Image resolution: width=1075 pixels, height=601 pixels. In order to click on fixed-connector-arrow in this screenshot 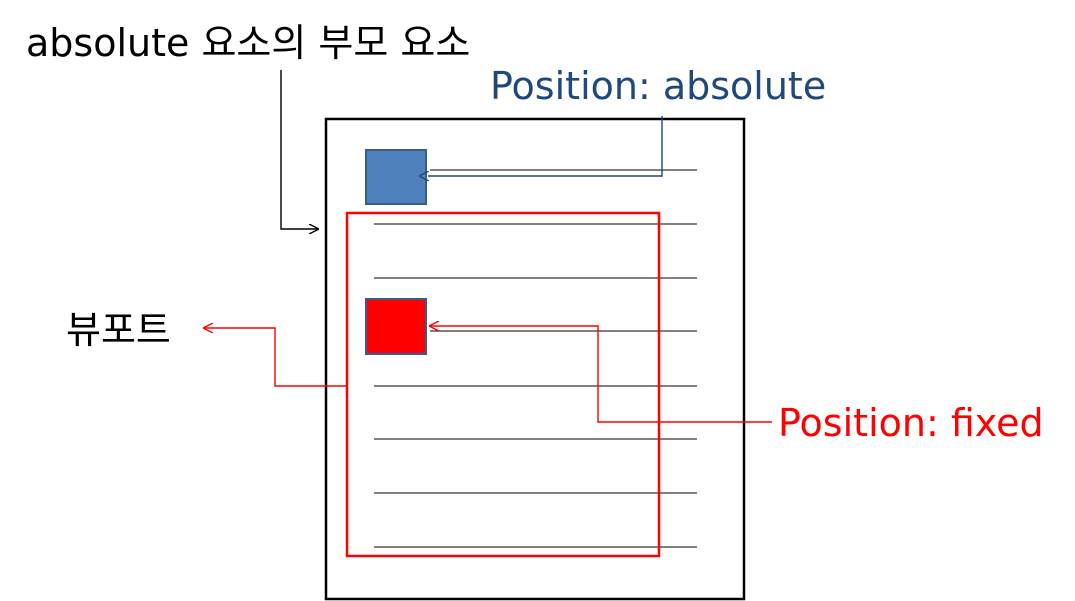, I will do `click(601, 374)`.